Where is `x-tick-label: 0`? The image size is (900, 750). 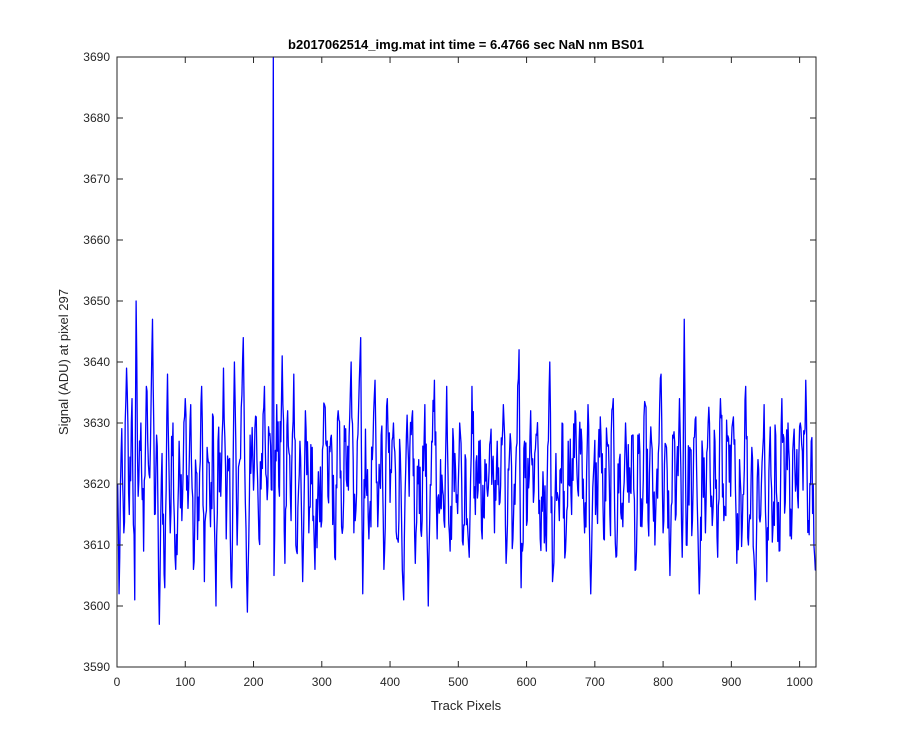 x-tick-label: 0 is located at coordinates (117, 682).